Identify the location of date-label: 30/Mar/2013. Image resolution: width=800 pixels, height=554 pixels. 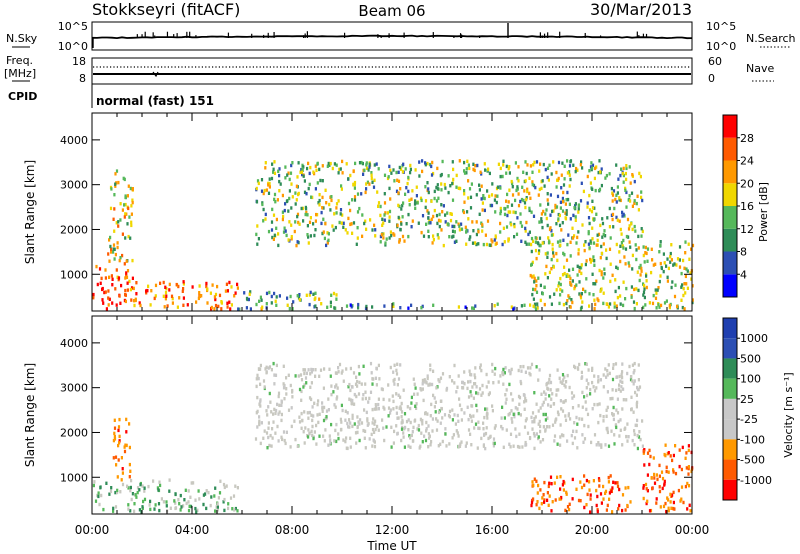
(641, 9).